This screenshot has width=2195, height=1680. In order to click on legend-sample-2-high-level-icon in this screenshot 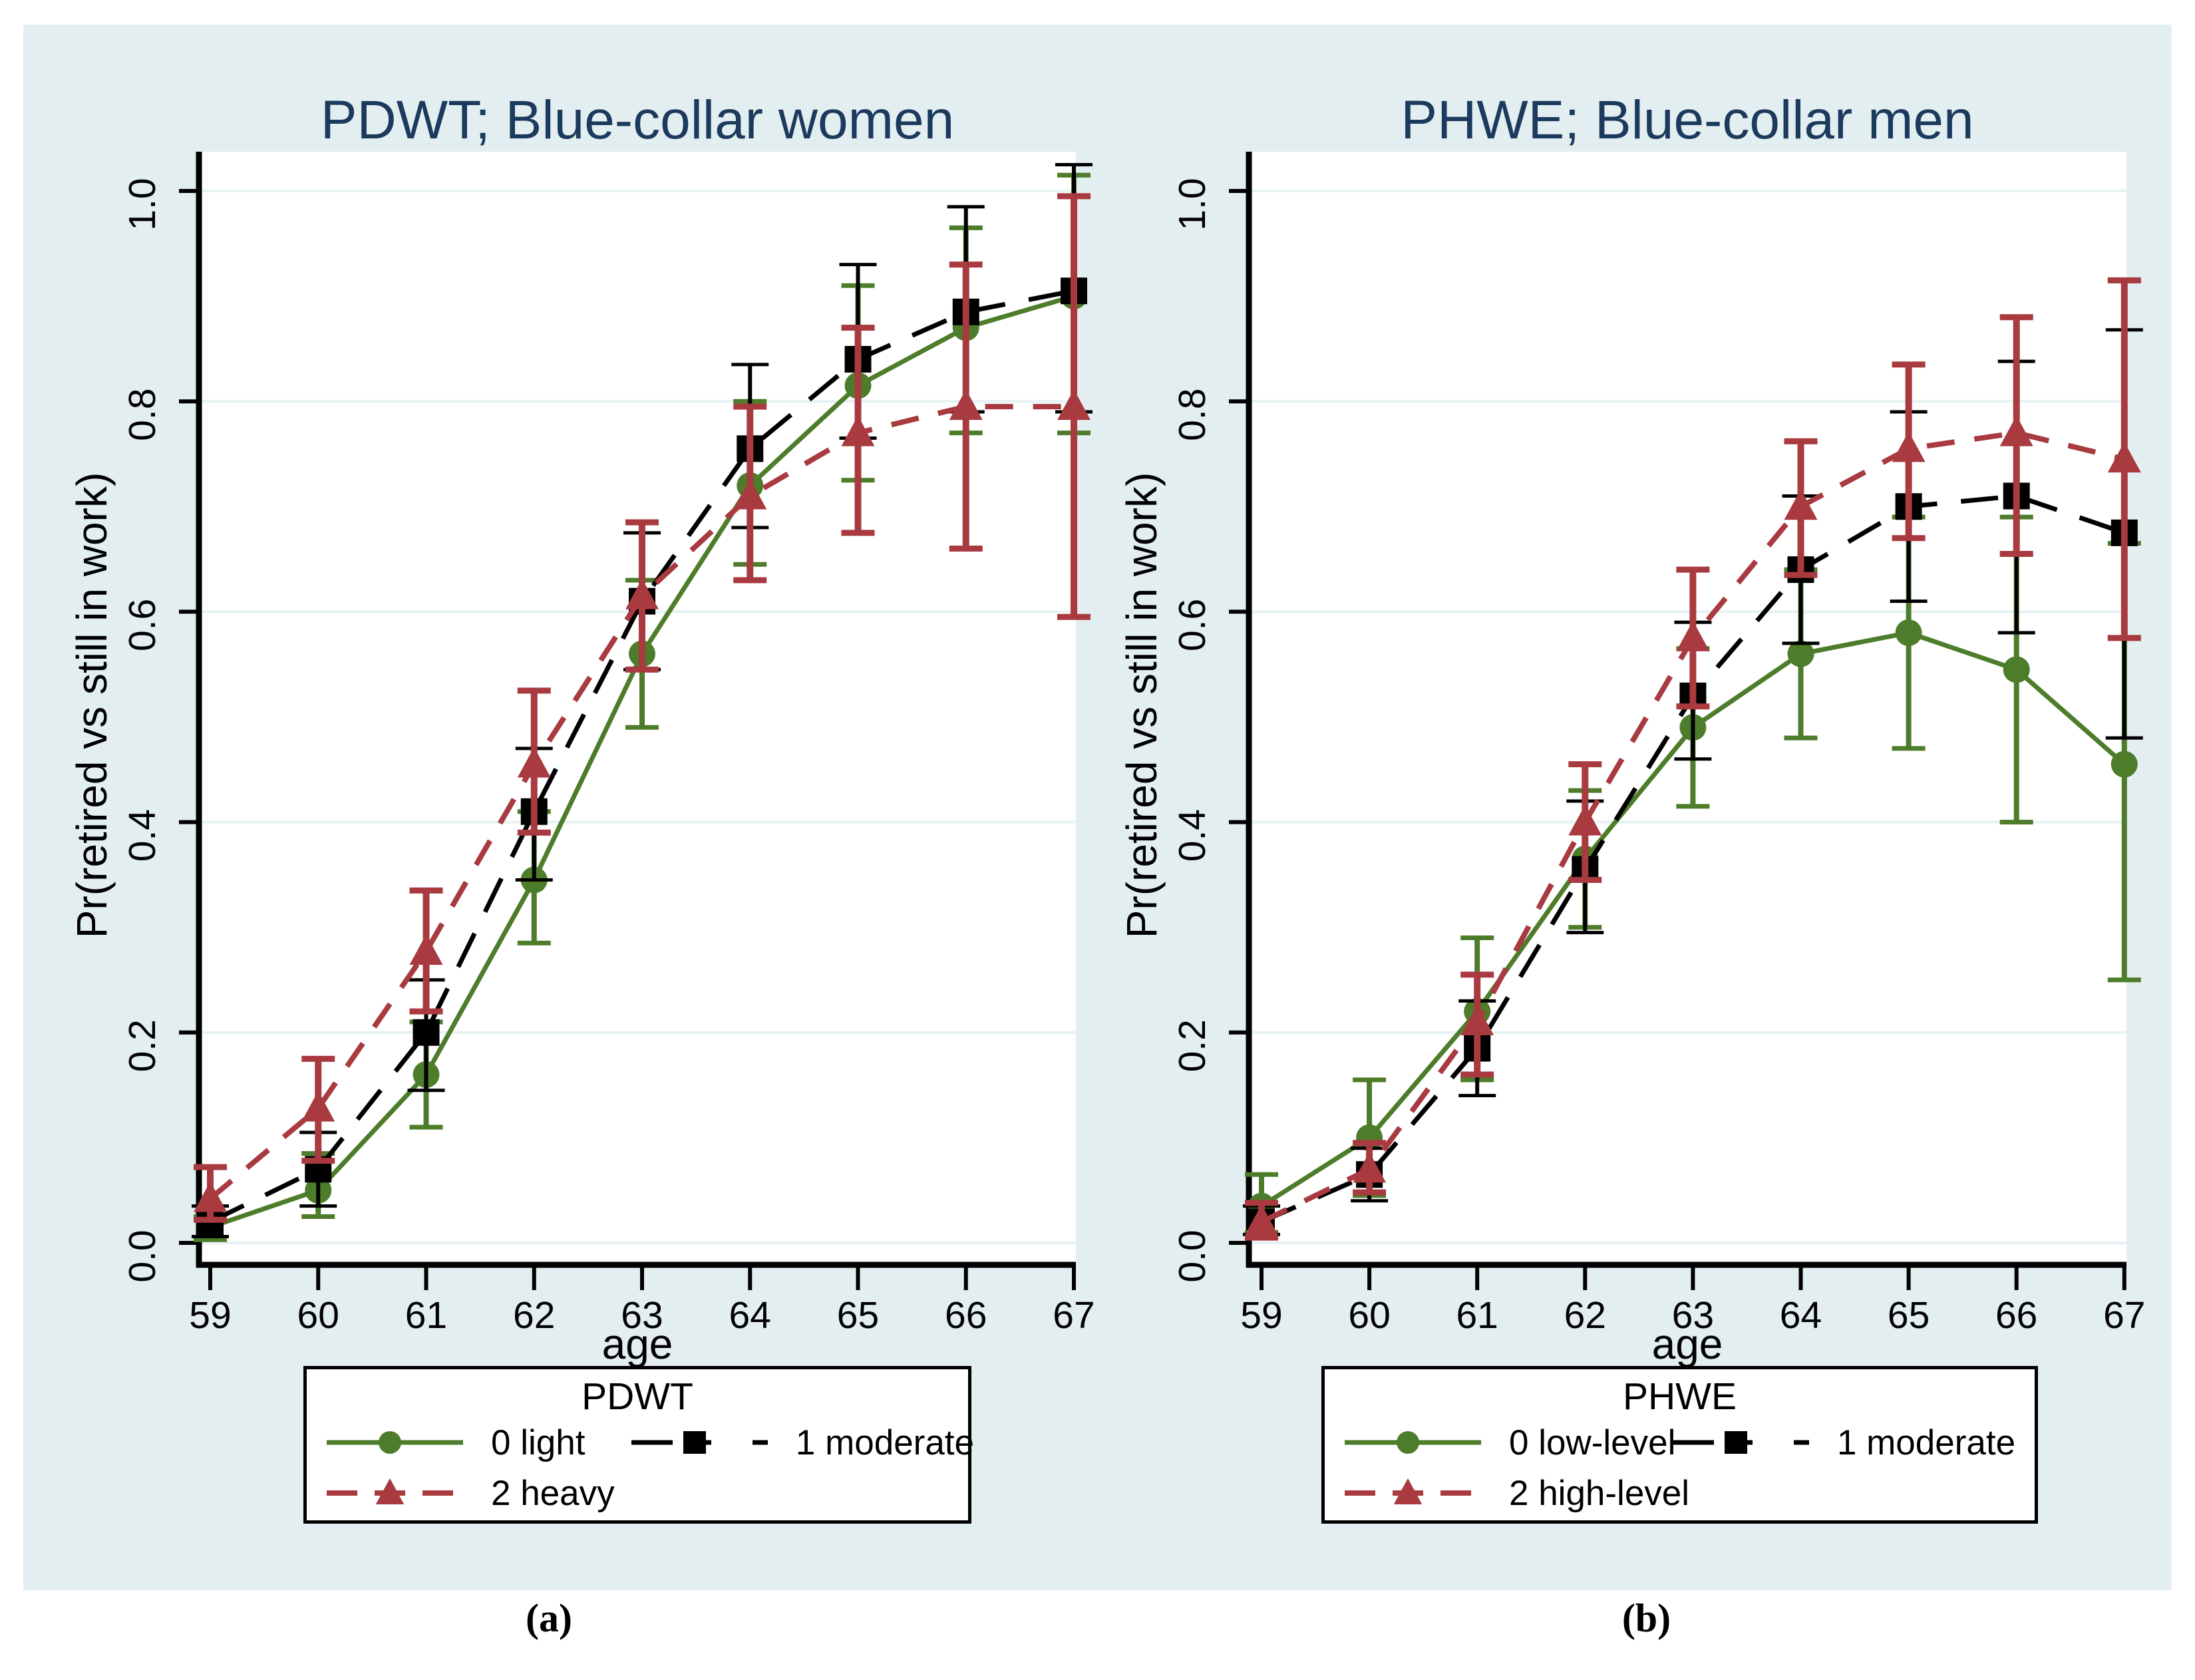, I will do `click(1413, 1491)`.